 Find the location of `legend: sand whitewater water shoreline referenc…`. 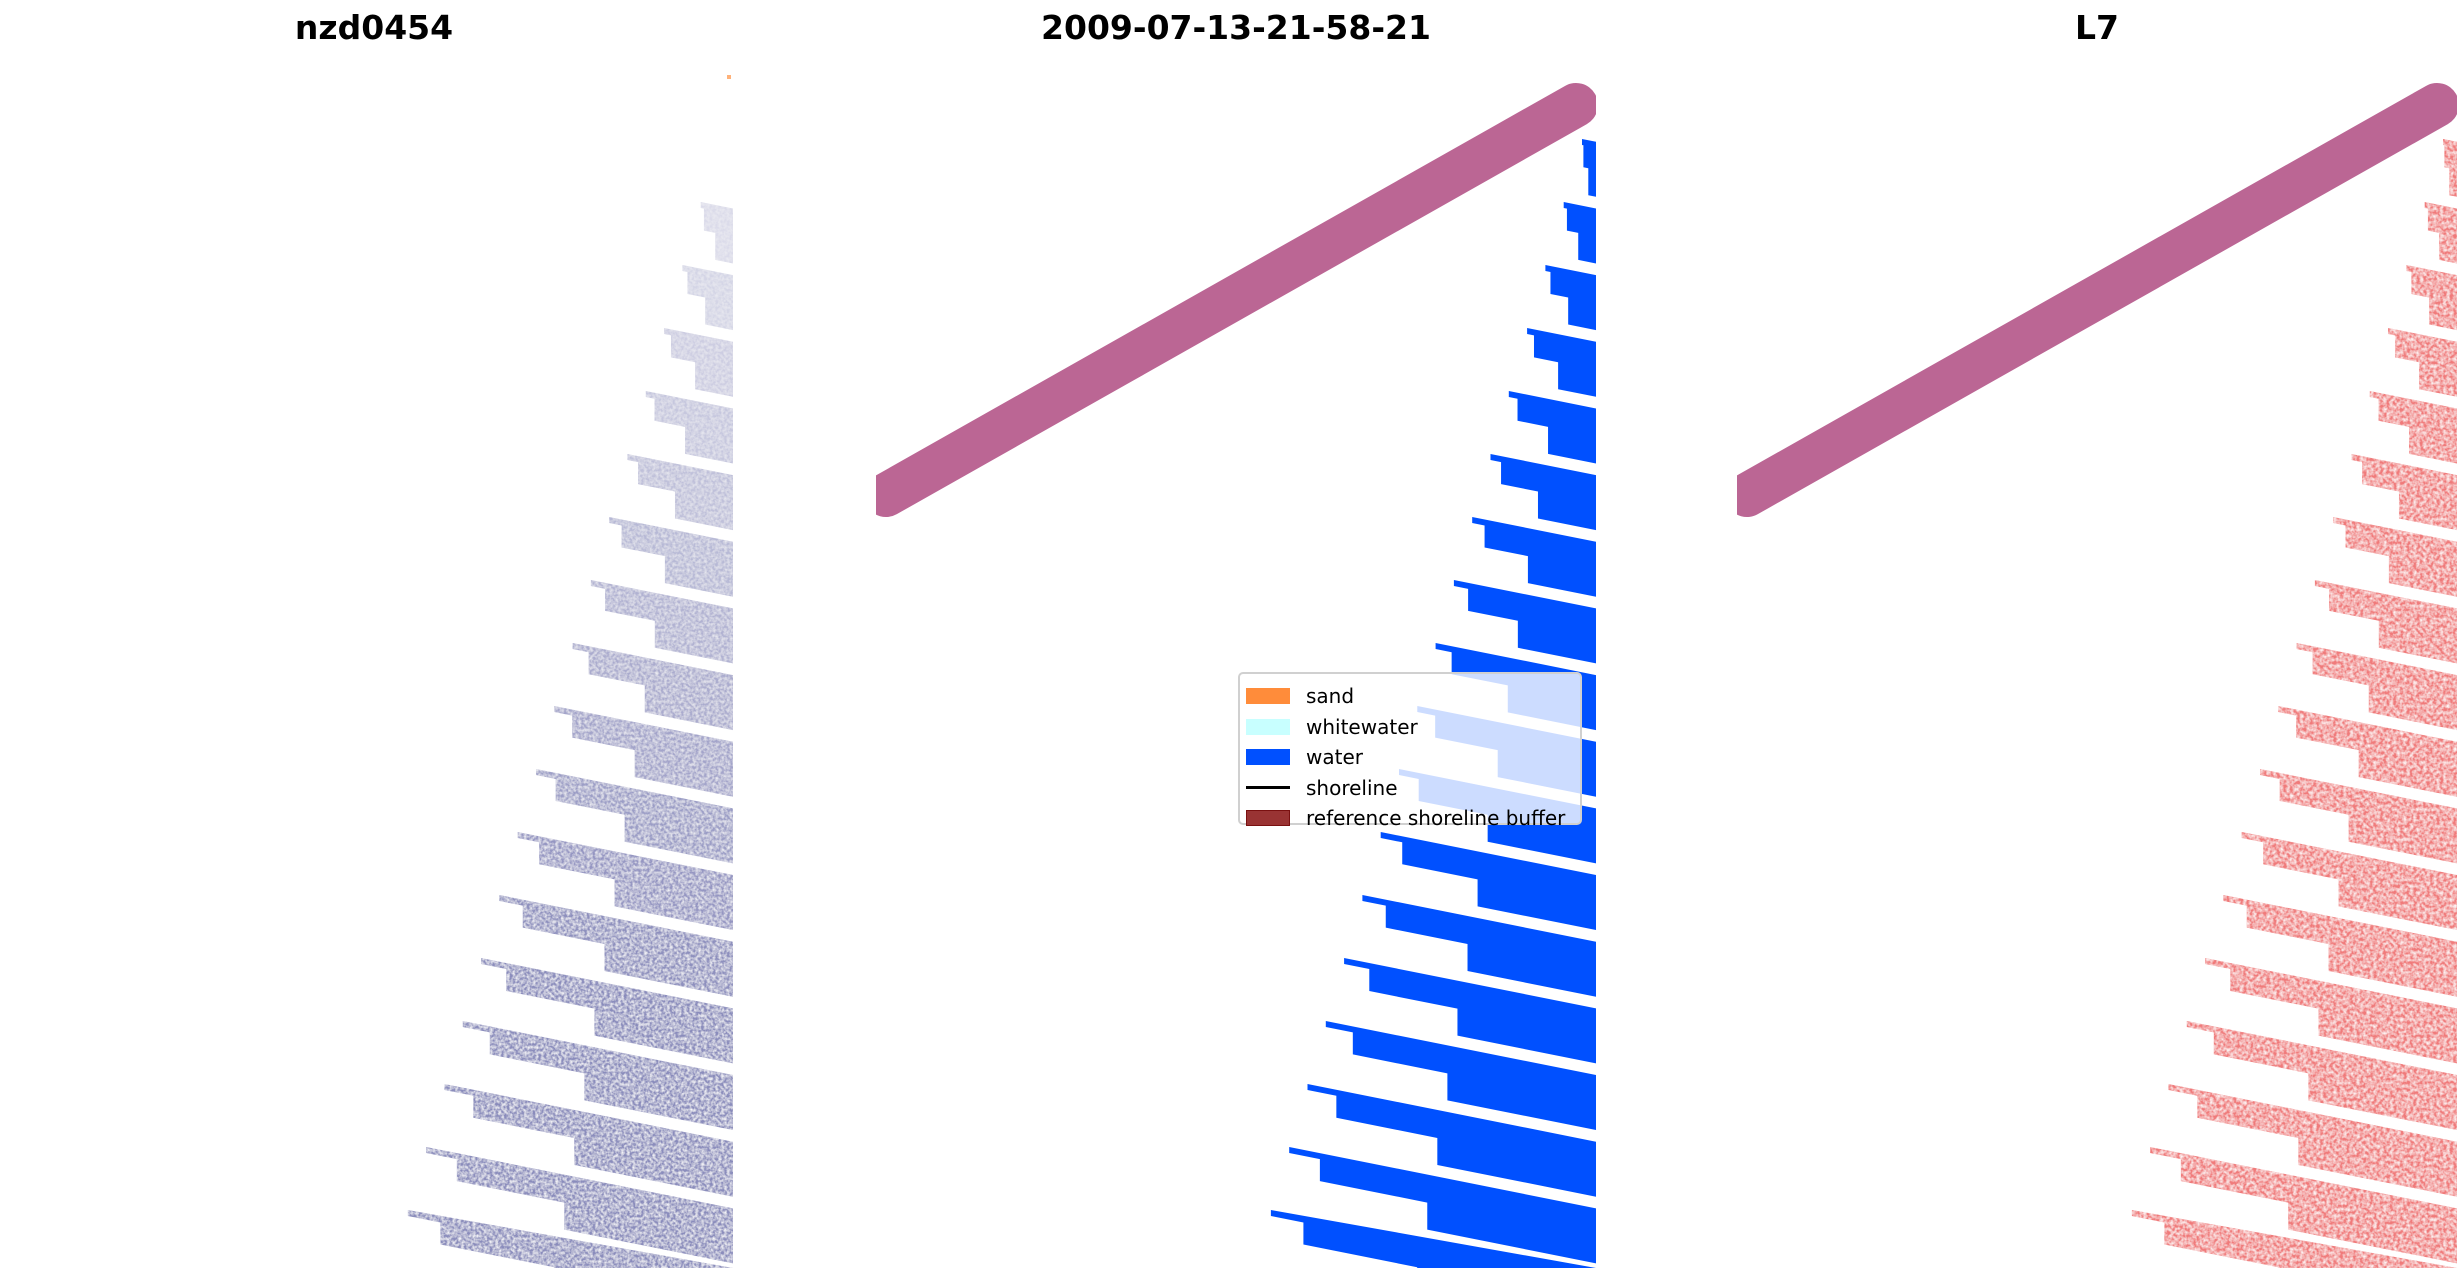

legend: sand whitewater water shoreline referenc… is located at coordinates (1410, 751).